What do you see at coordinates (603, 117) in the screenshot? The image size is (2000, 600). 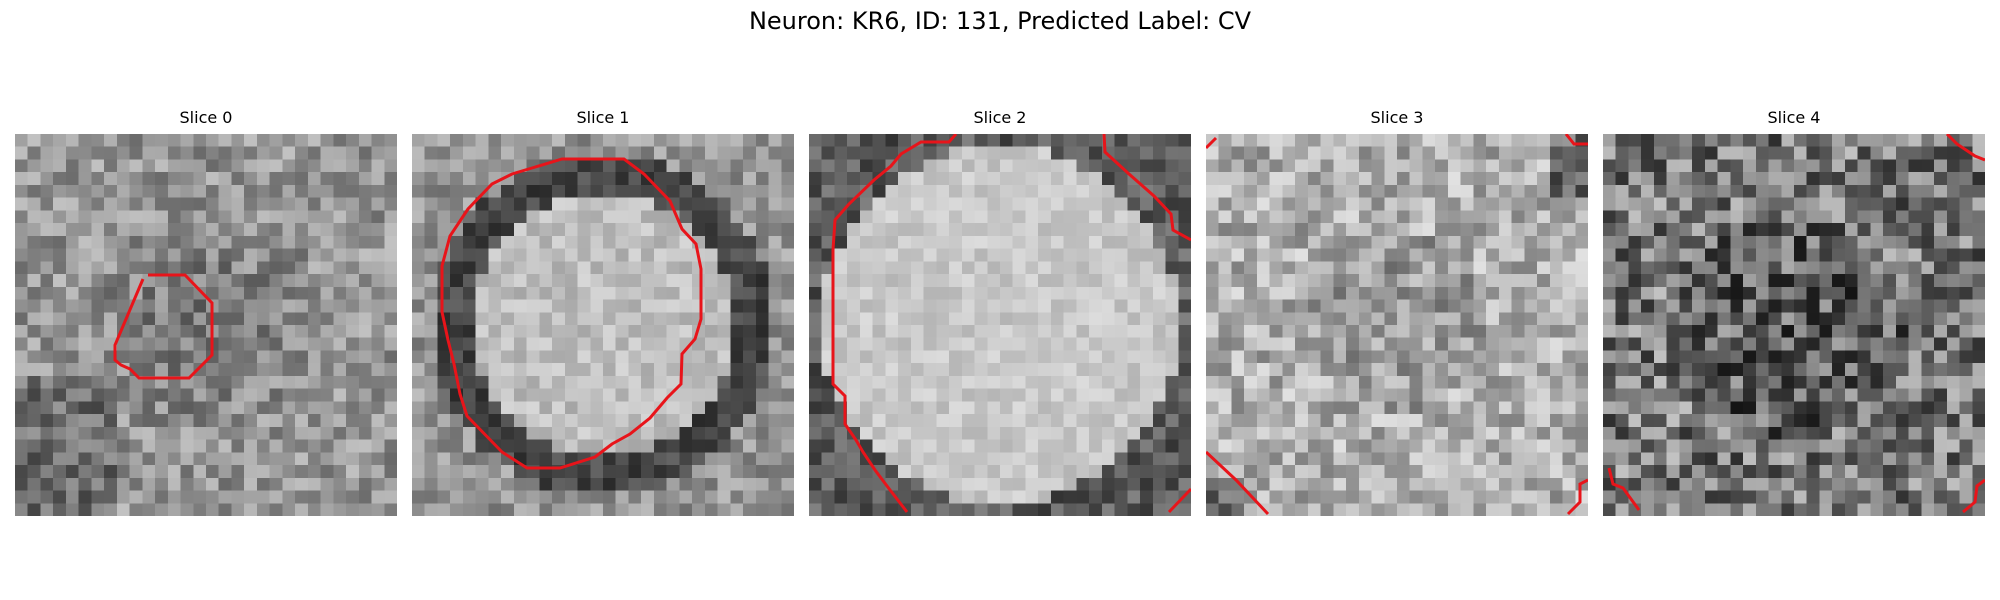 I see `slice-title: Slice 1` at bounding box center [603, 117].